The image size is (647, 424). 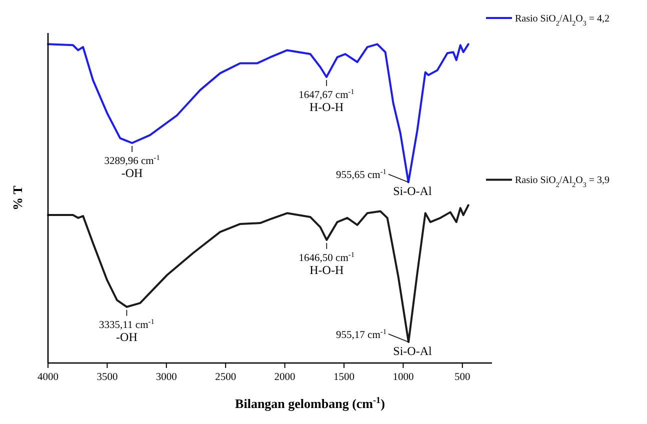 I want to click on legend-label: Rasio SiO$_{2}$/Al$_{2}$O$_{3}$ = 3,9, so click(x=562, y=182).